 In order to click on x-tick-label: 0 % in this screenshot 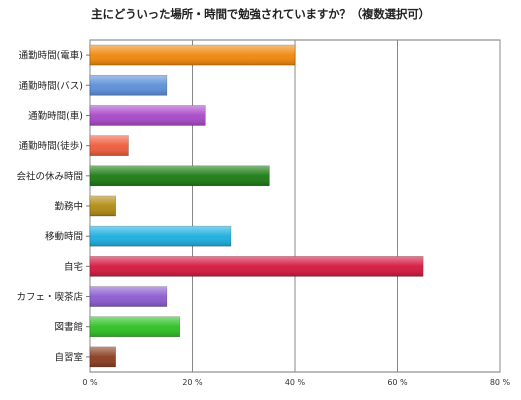, I will do `click(90, 382)`.